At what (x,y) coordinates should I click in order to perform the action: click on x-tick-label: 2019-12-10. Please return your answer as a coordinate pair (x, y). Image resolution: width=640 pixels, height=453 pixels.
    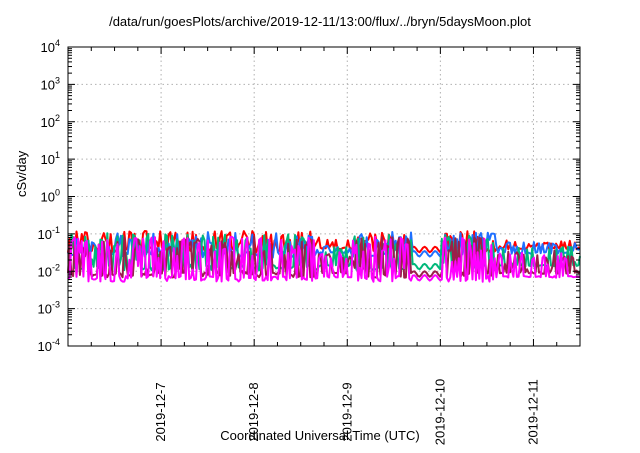
    Looking at the image, I should click on (439, 412).